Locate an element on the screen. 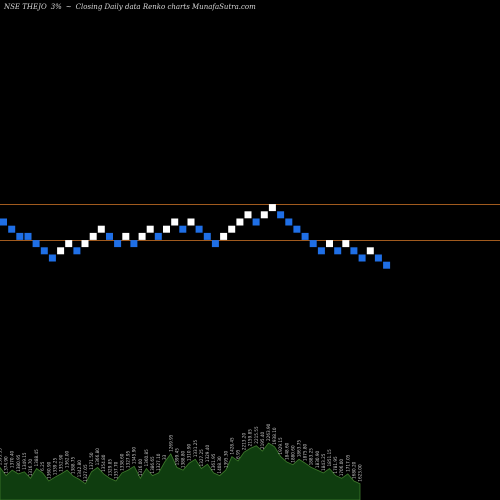  volume-label: 1310.90 is located at coordinates (189, 452).